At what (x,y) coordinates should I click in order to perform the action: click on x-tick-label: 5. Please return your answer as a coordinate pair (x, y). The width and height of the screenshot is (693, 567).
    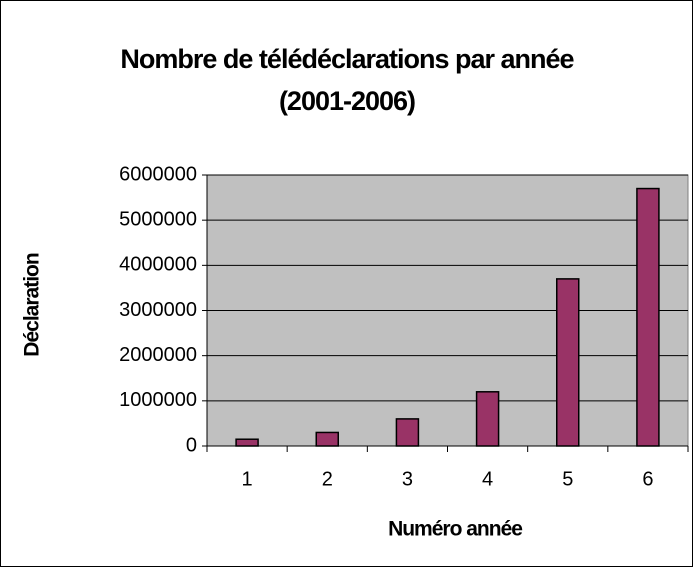
    Looking at the image, I should click on (567, 479).